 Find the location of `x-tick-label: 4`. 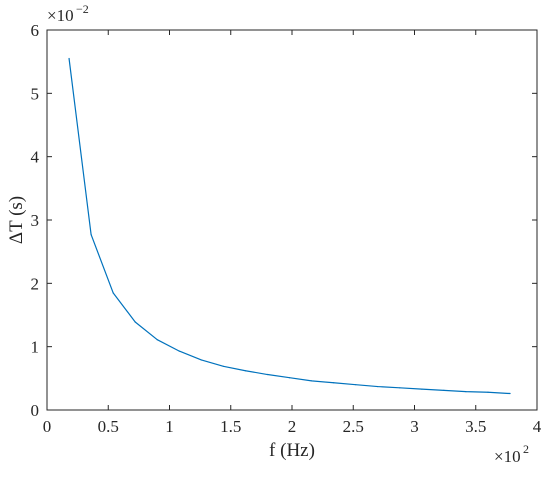

x-tick-label: 4 is located at coordinates (537, 426).